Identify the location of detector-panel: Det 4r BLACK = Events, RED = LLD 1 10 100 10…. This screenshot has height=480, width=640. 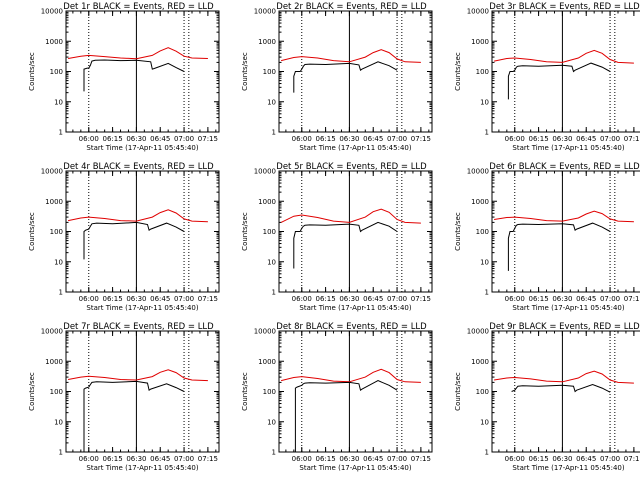
(124, 237).